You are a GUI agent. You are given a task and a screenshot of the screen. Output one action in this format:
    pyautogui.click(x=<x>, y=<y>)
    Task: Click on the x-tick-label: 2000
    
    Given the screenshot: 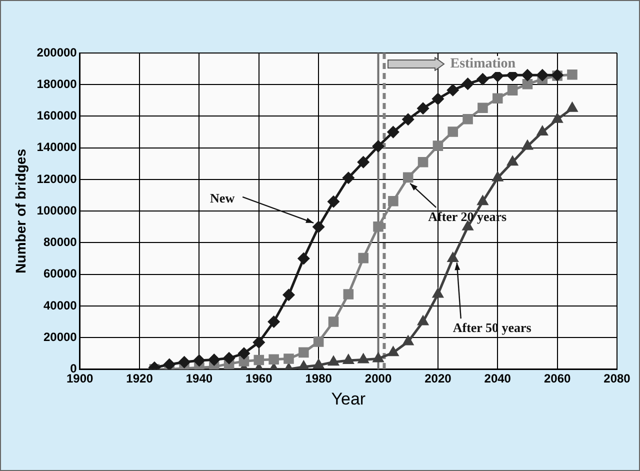 What is the action you would take?
    pyautogui.click(x=378, y=379)
    